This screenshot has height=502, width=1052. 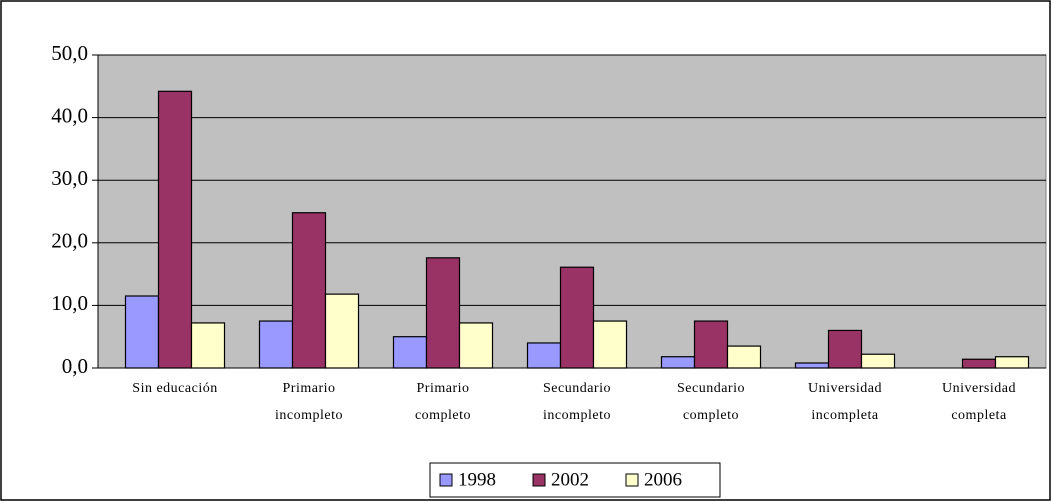 I want to click on x-tick-label: Primario incompleto, so click(x=309, y=402).